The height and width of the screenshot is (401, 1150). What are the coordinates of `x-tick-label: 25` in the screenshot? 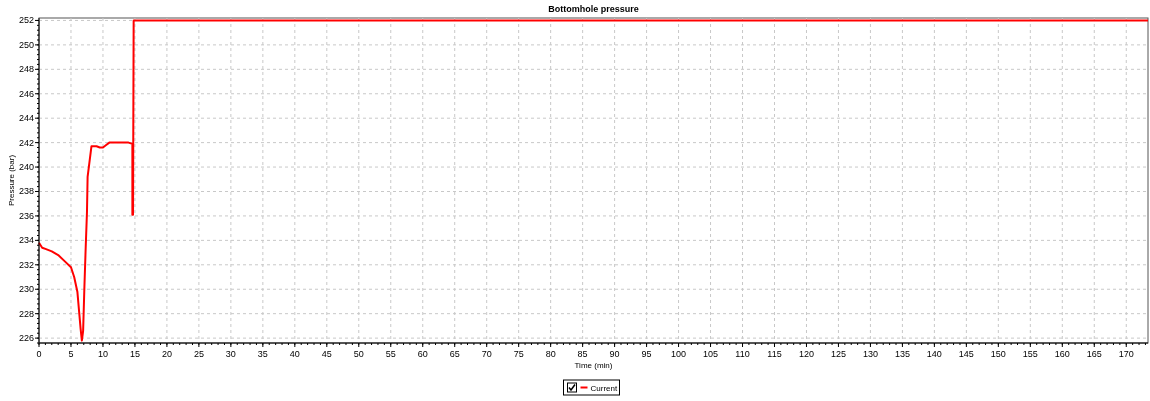 It's located at (198, 354).